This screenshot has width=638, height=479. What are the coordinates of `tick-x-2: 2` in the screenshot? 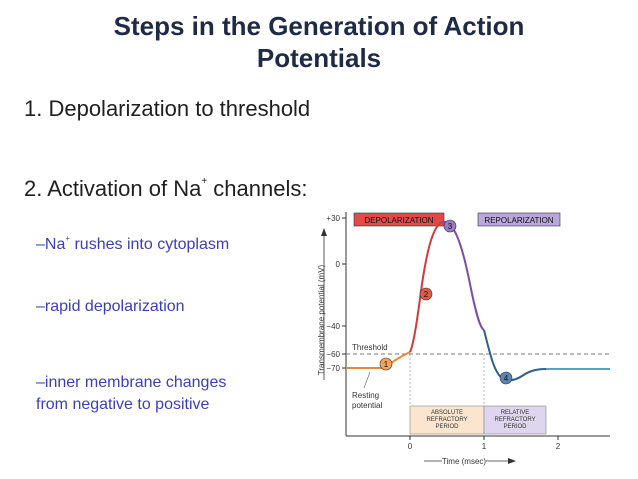 It's located at (558, 446).